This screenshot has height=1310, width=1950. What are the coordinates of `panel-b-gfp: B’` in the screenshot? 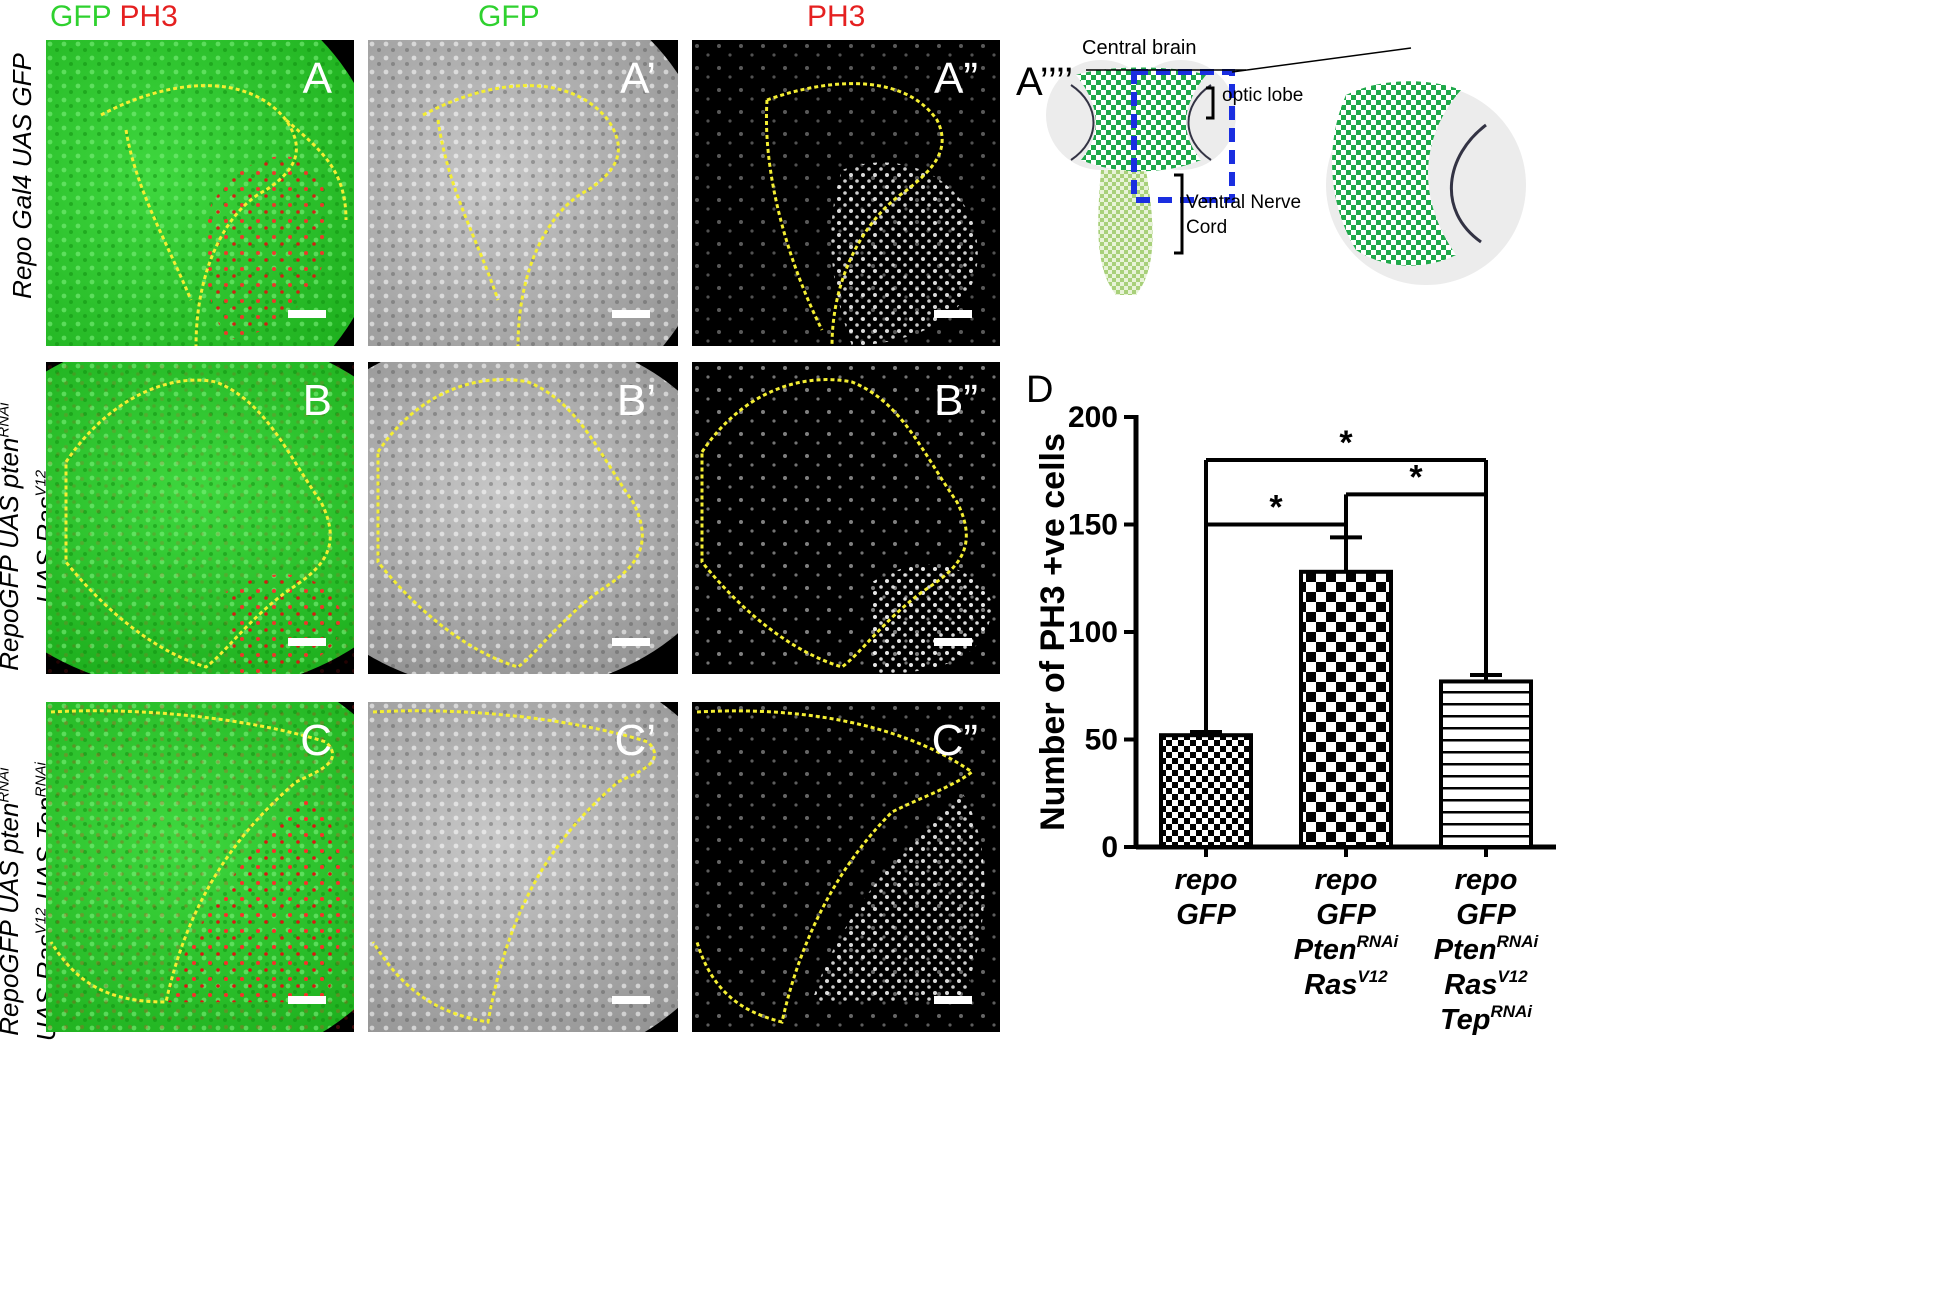 It's located at (523, 518).